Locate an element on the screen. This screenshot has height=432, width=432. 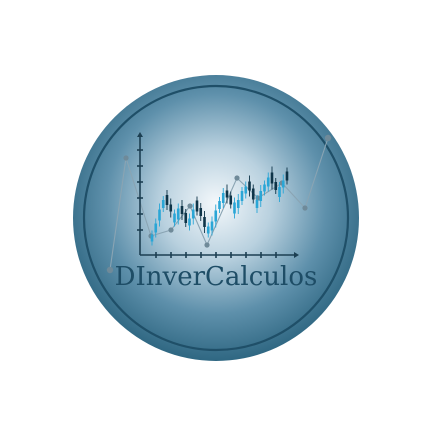
axis-icon is located at coordinates (218, 195).